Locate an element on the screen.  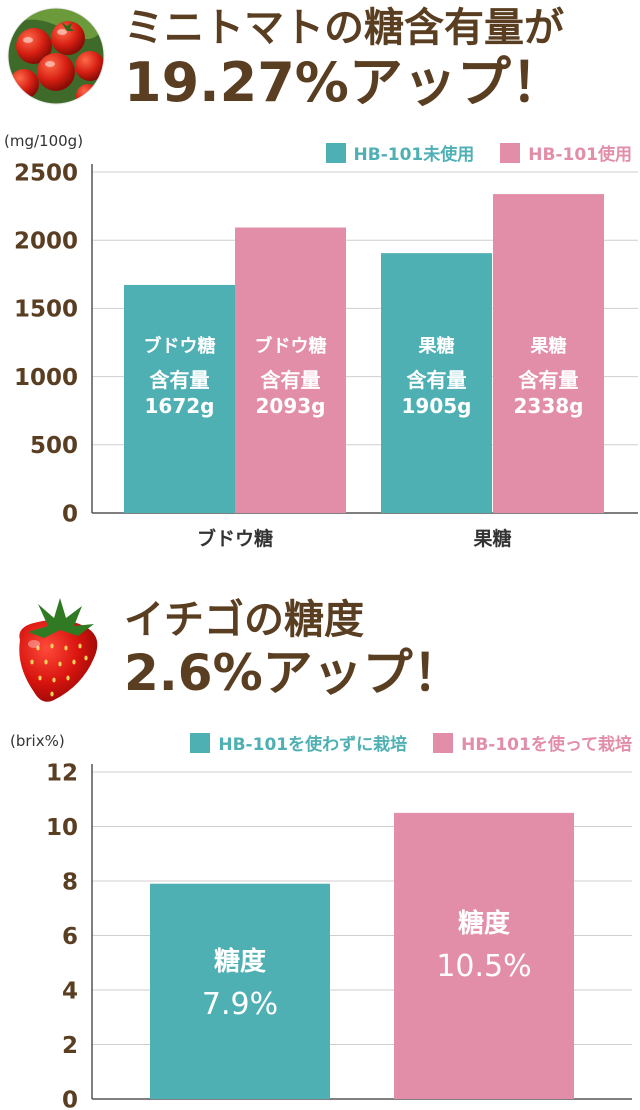
strawberry-unit-label: (brix%) is located at coordinates (37, 741).